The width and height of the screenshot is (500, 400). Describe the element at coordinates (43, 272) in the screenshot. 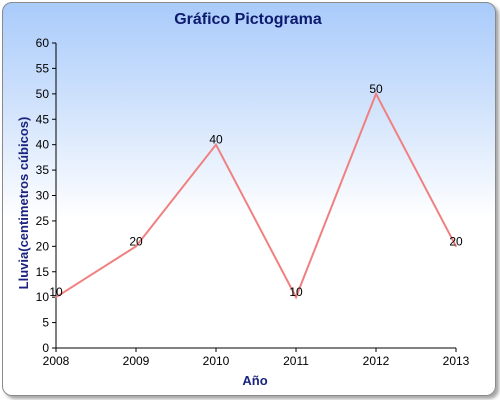

I see `y-tick-label: 15` at that location.